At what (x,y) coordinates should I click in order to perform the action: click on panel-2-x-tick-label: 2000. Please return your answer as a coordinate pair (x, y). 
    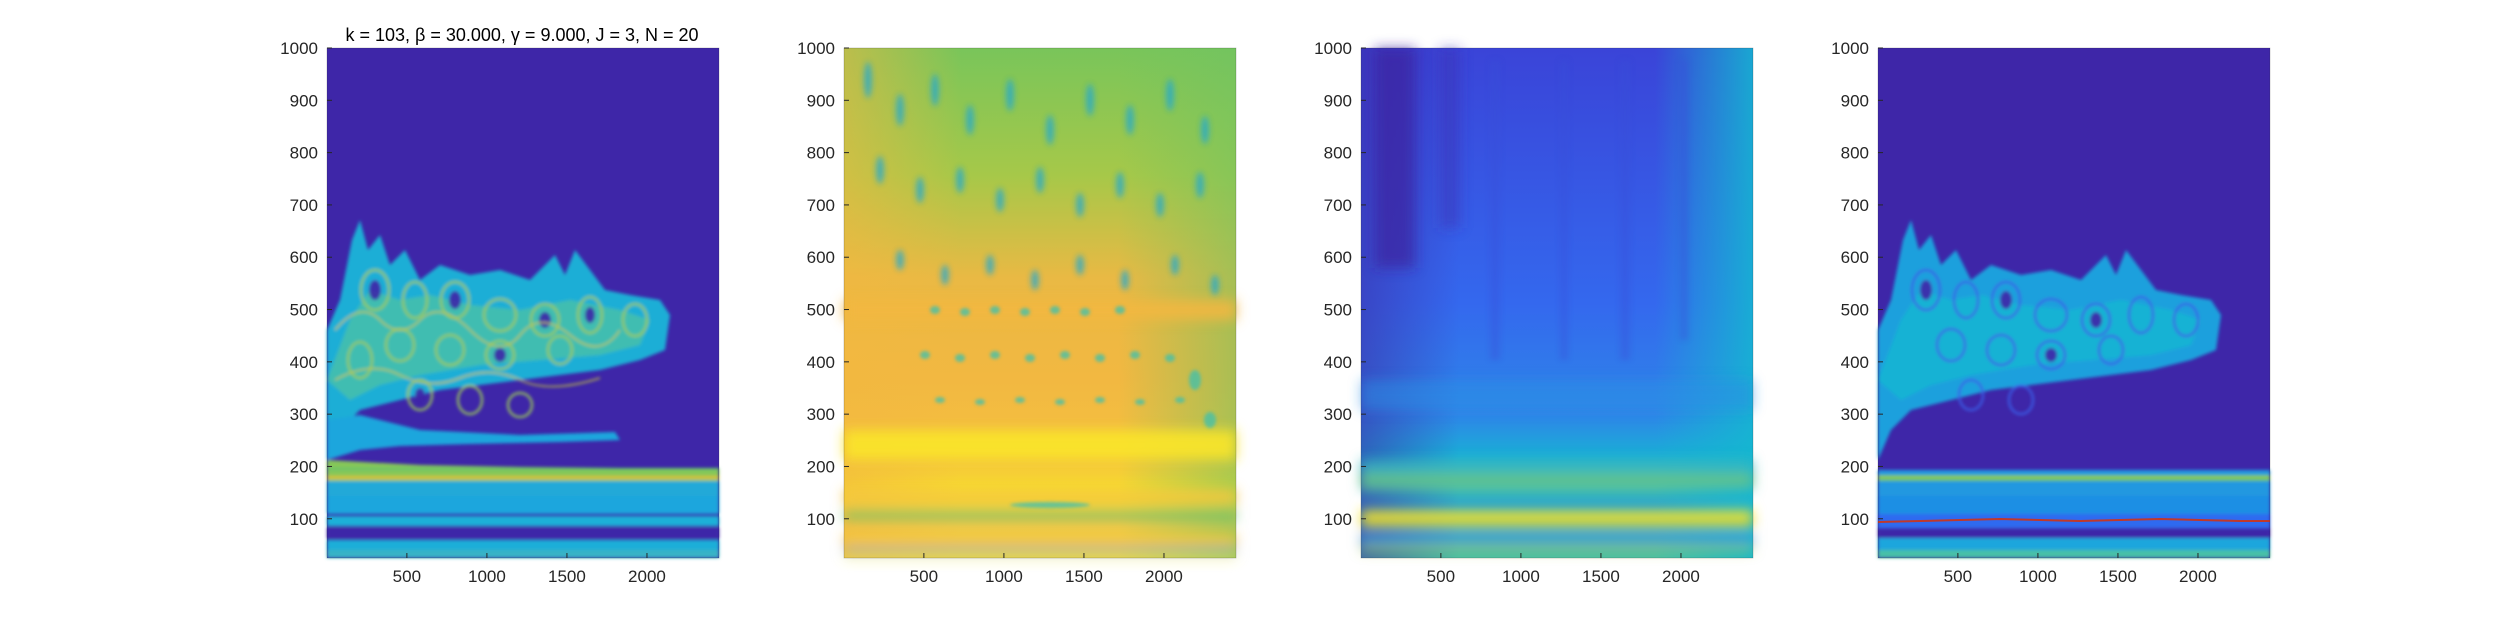
    Looking at the image, I should click on (1164, 576).